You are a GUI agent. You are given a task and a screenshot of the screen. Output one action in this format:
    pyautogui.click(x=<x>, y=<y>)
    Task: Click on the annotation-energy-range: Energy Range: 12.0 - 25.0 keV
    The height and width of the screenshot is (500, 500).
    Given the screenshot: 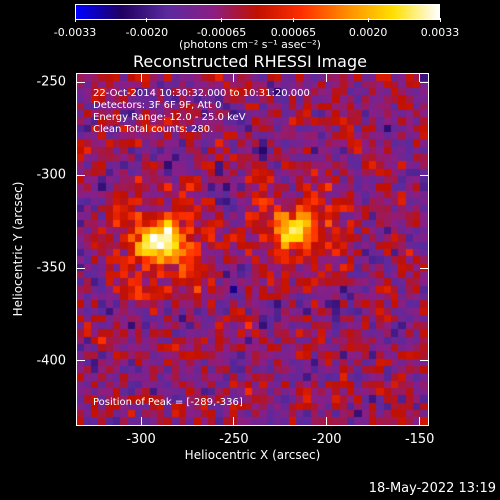 What is the action you would take?
    pyautogui.click(x=169, y=117)
    